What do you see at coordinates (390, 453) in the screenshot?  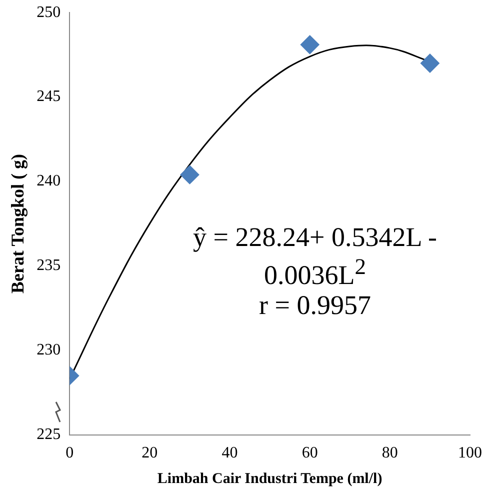 I see `x-tick-label: 80` at bounding box center [390, 453].